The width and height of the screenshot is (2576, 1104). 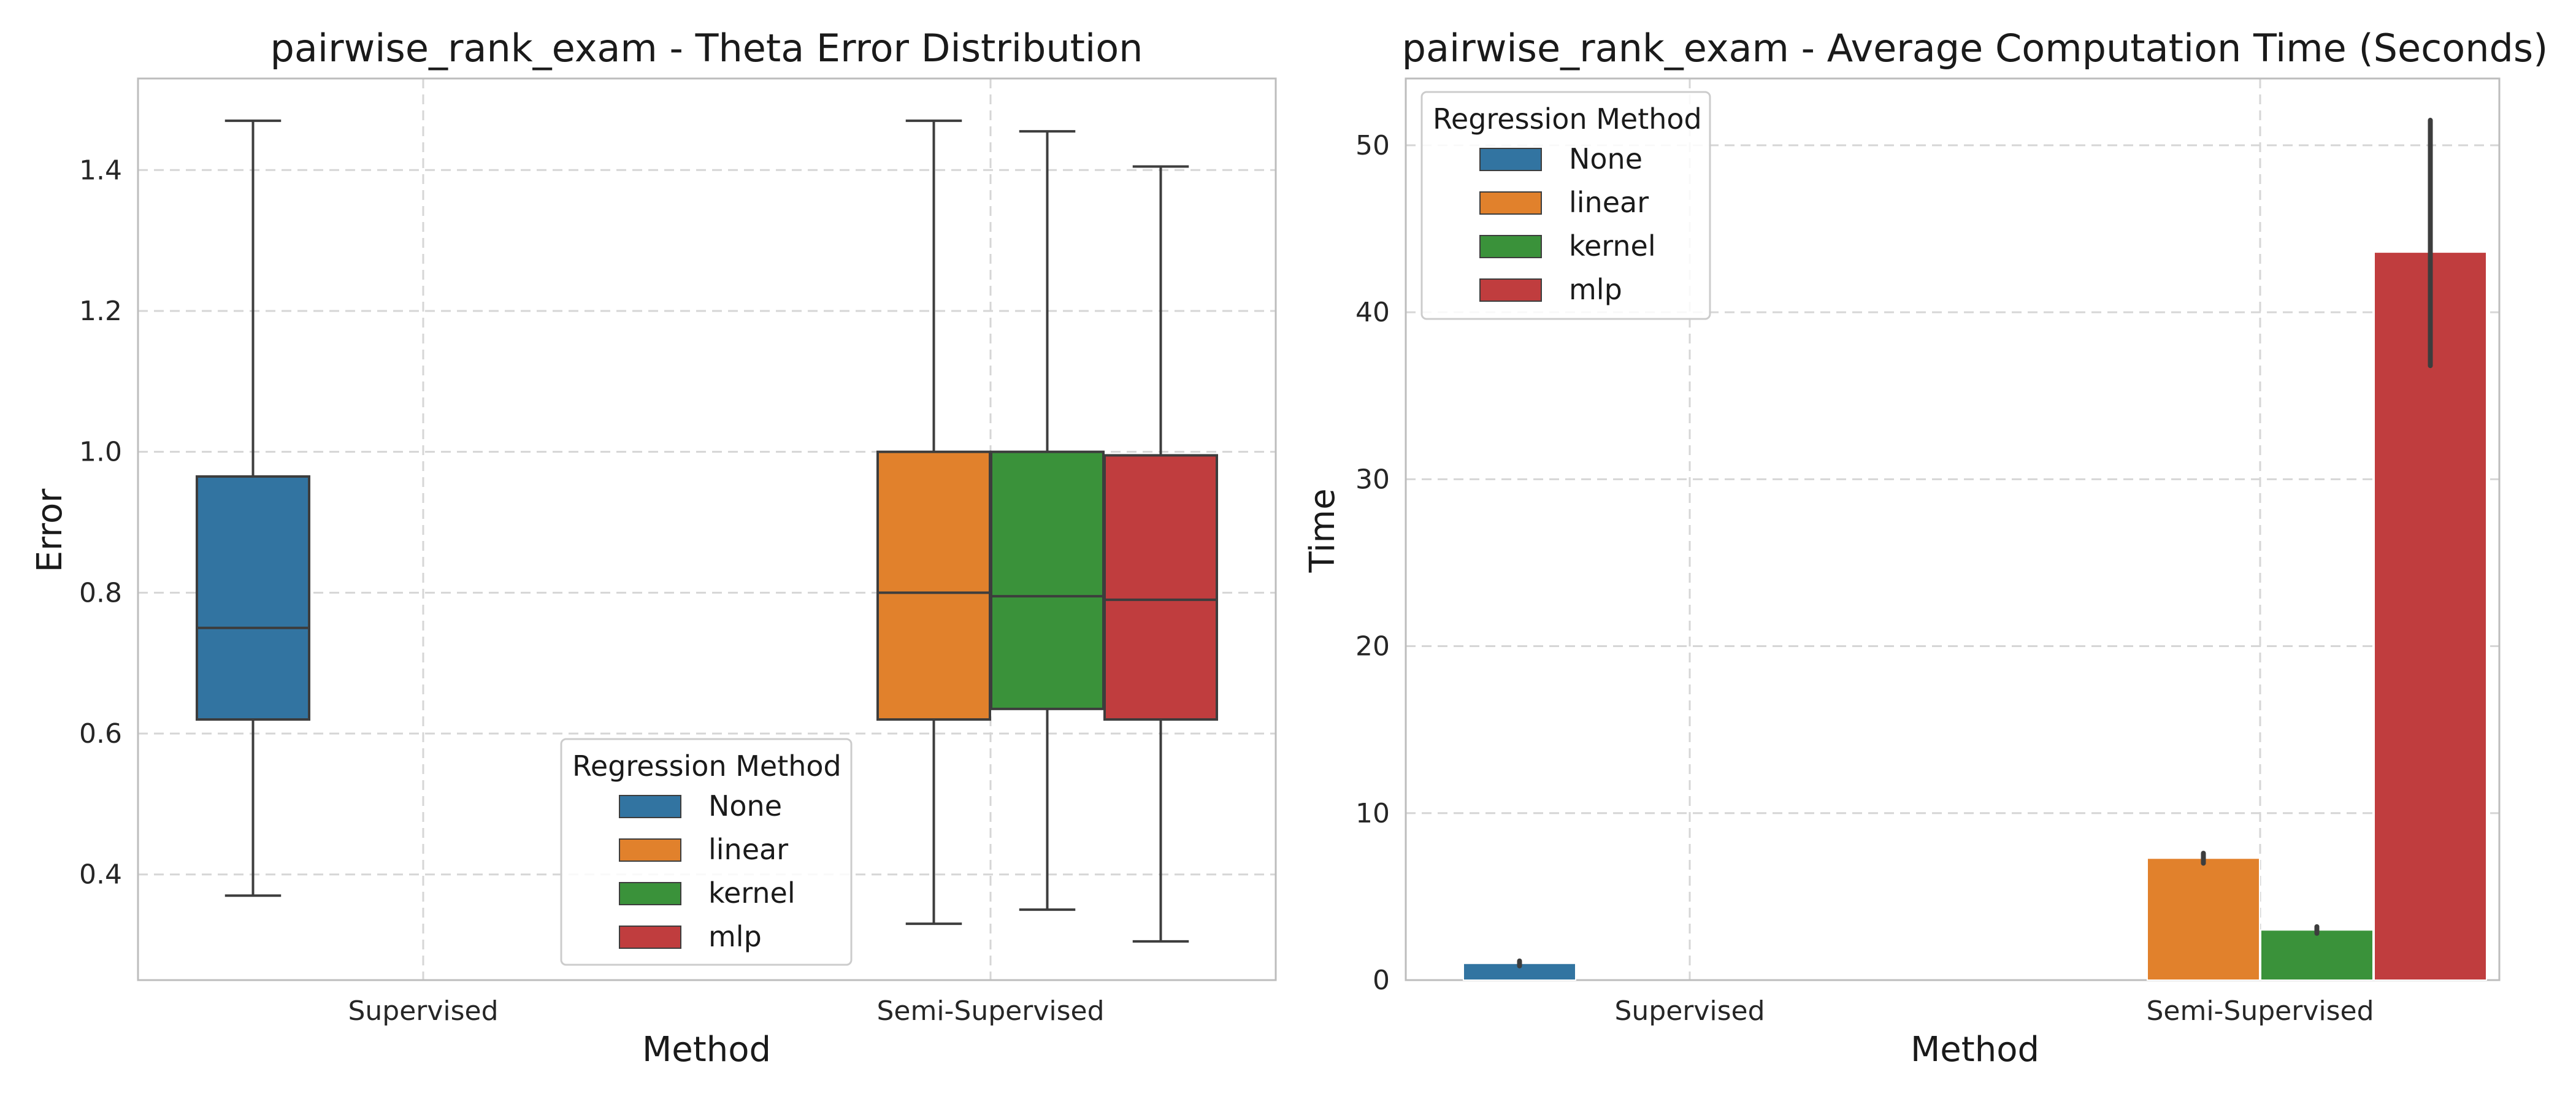 I want to click on error-y-tick-label: 0.4, so click(x=100, y=875).